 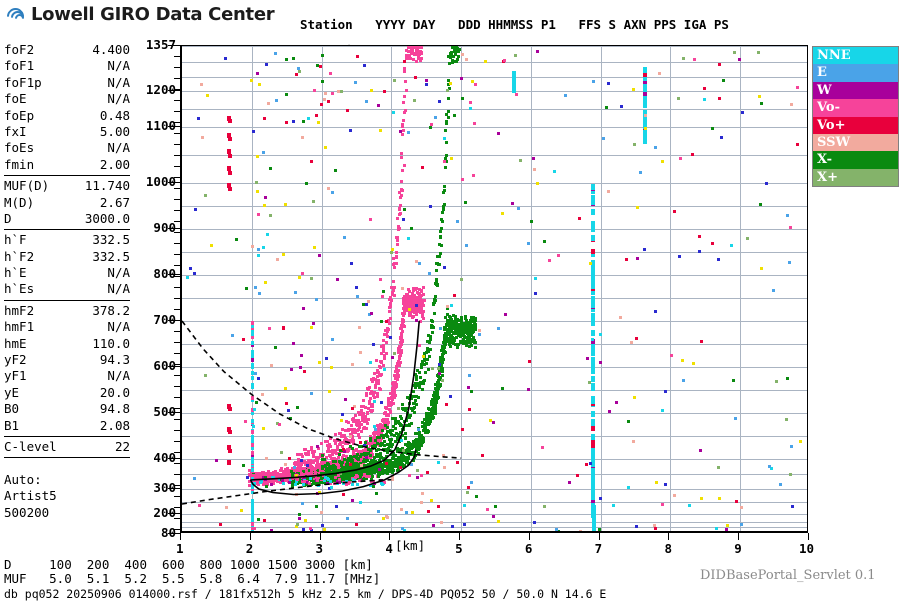 What do you see at coordinates (855, 73) in the screenshot?
I see `legend-item-e: E` at bounding box center [855, 73].